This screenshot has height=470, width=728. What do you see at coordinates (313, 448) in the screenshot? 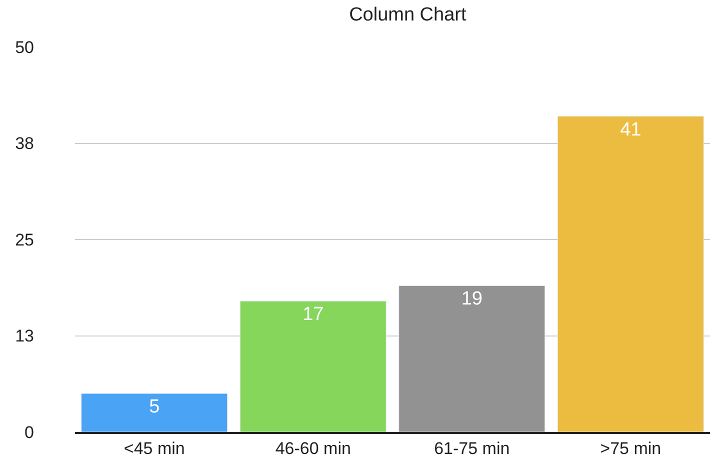
I see `x-tick-label: 46-60 min` at bounding box center [313, 448].